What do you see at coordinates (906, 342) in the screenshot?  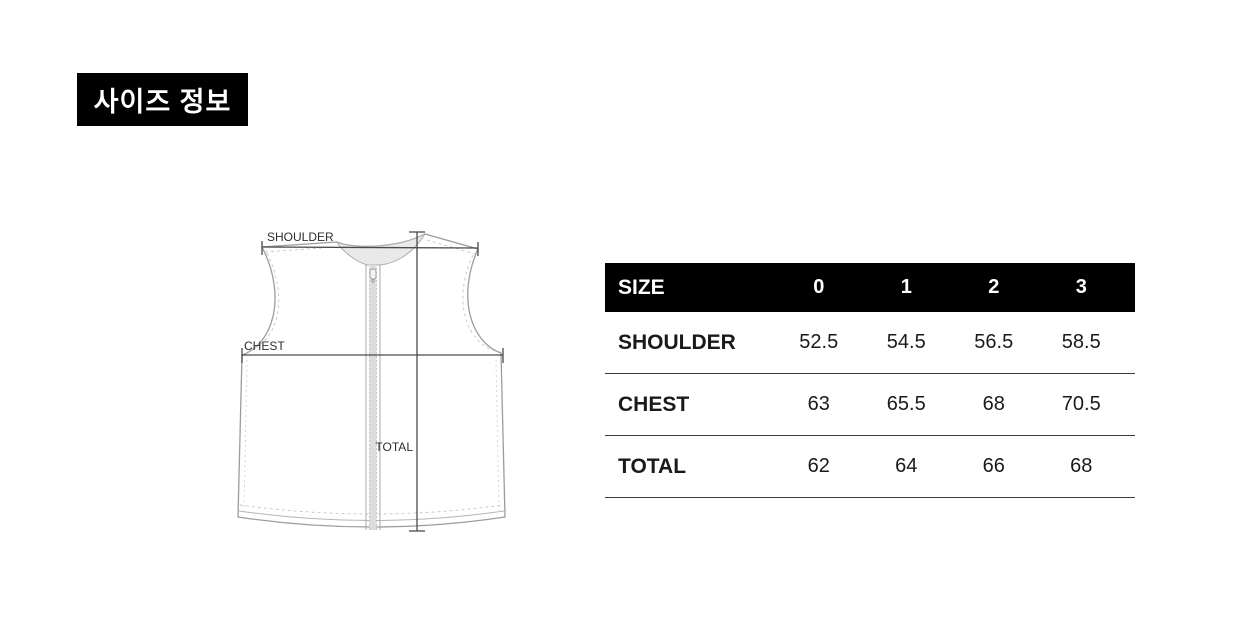 I see `cell-value: 54.5` at bounding box center [906, 342].